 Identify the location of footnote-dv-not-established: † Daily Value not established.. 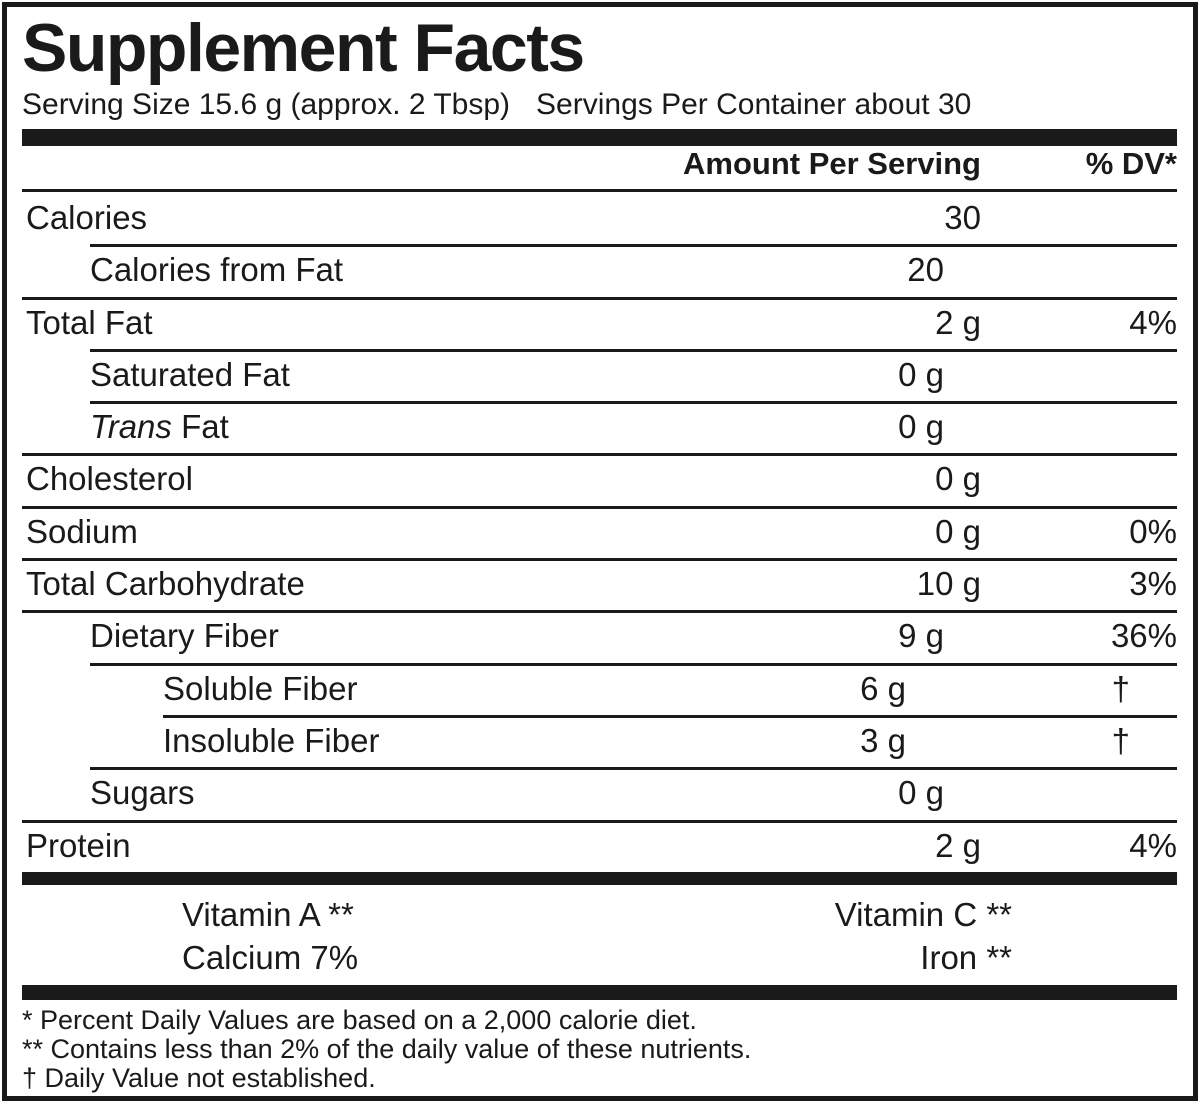
(199, 1077).